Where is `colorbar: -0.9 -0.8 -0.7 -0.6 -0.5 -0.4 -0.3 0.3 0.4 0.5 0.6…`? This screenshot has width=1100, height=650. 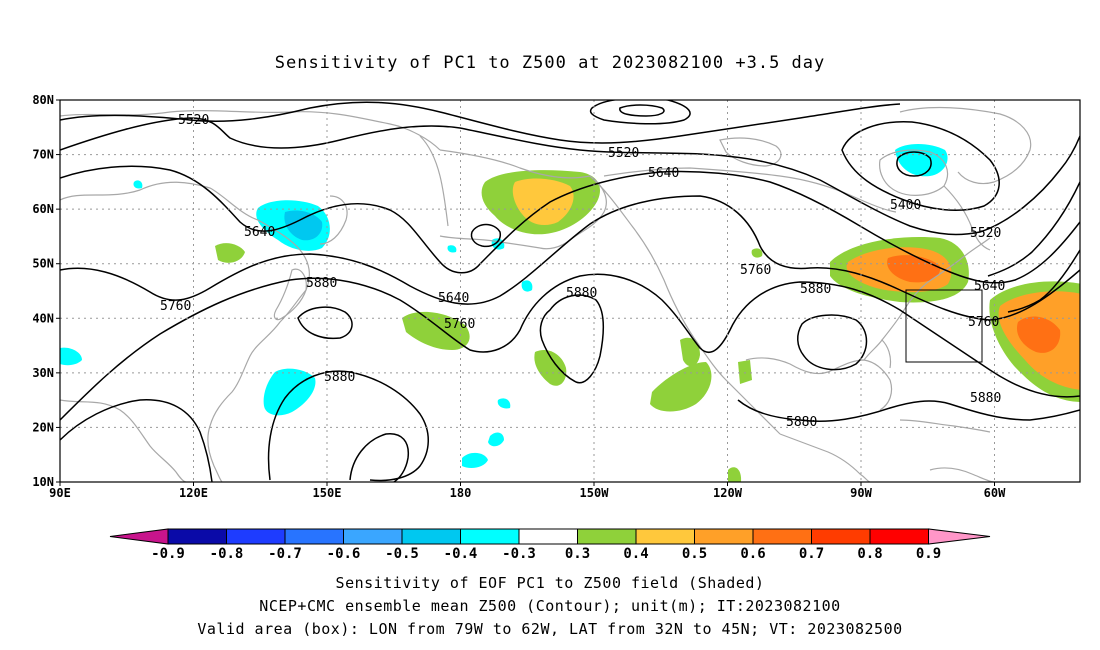 colorbar: -0.9 -0.8 -0.7 -0.6 -0.5 -0.4 -0.3 0.3 0.4 0.5 0.6… is located at coordinates (550, 545).